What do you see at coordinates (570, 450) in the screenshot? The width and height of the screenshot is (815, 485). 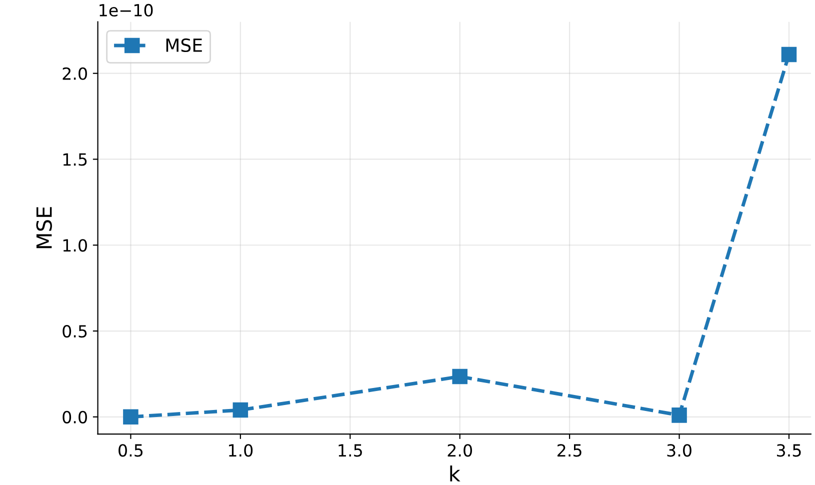 I see `x-tick-label: 2.5` at bounding box center [570, 450].